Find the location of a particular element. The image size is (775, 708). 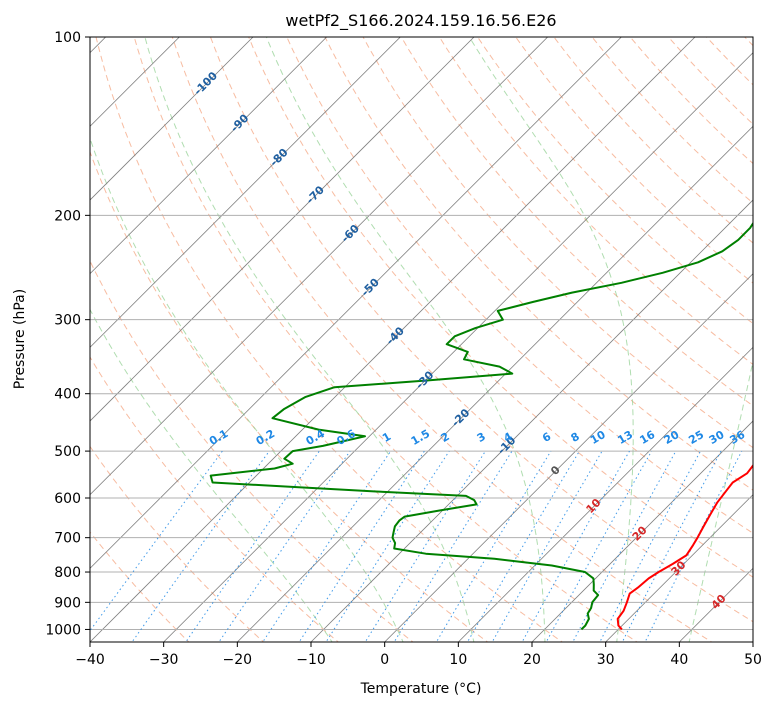

x-tick-label: −30 is located at coordinates (164, 660).